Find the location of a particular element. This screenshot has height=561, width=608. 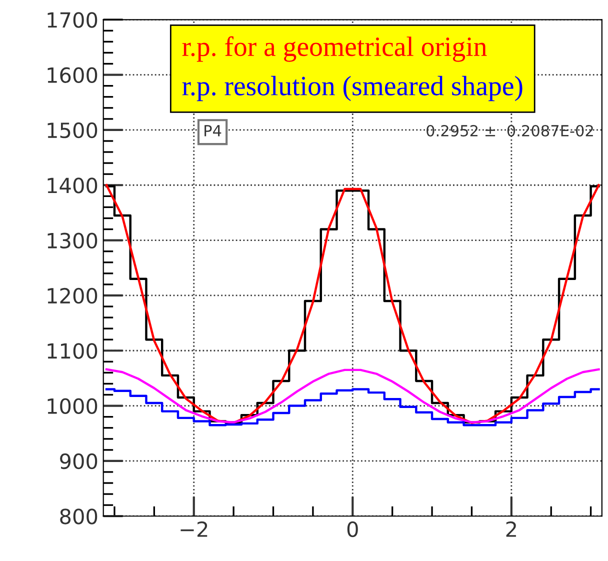

y-tick-label: 900 is located at coordinates (79, 461).